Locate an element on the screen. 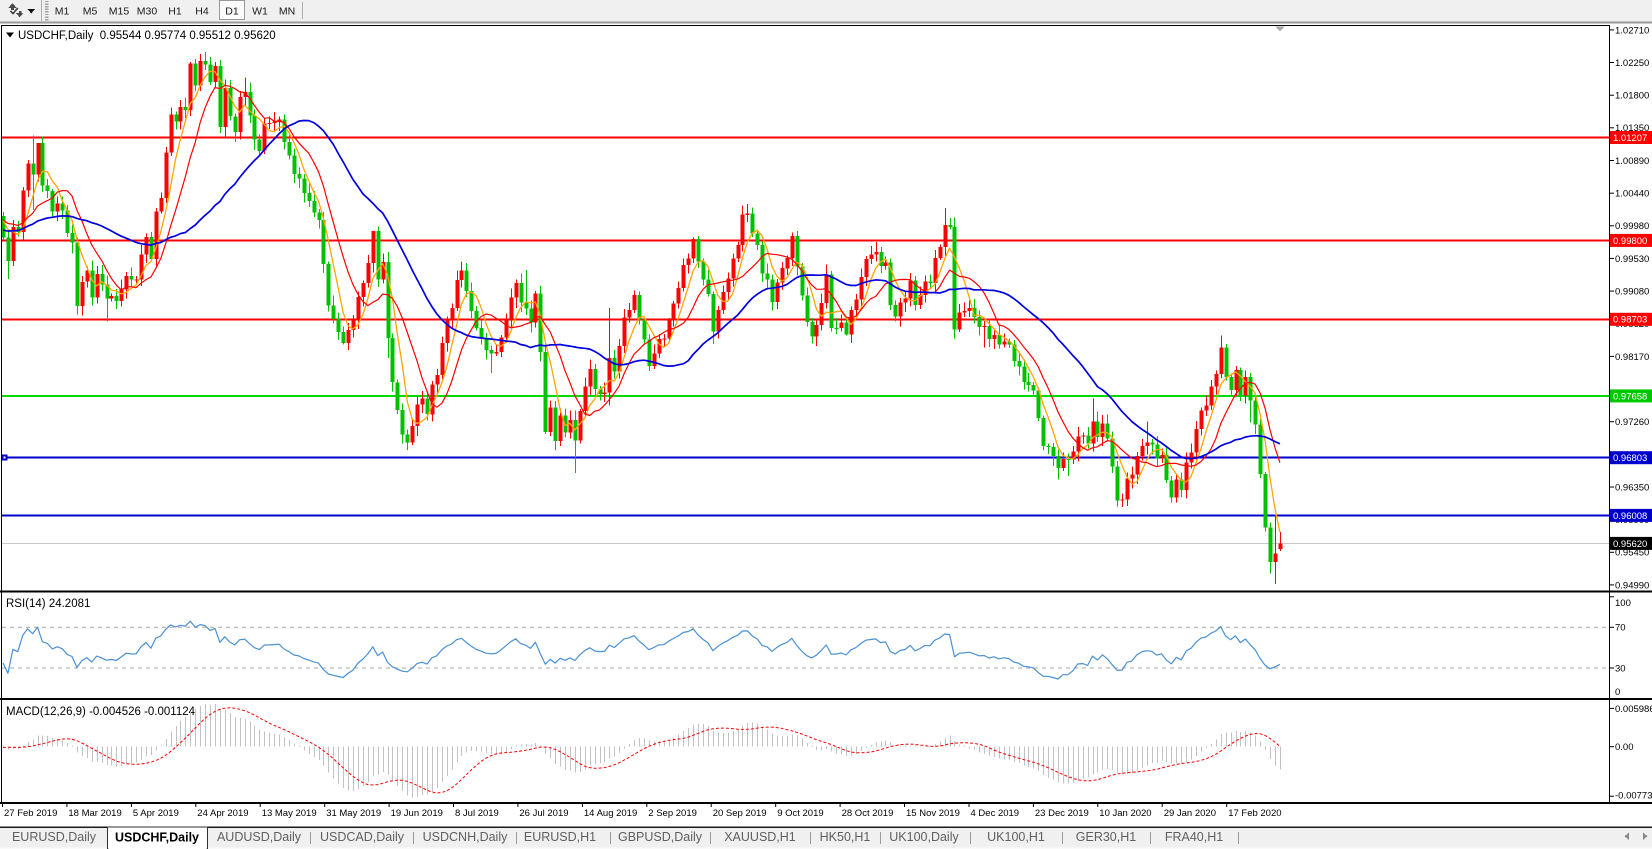  svg-text: 0.00 is located at coordinates (1624, 747).